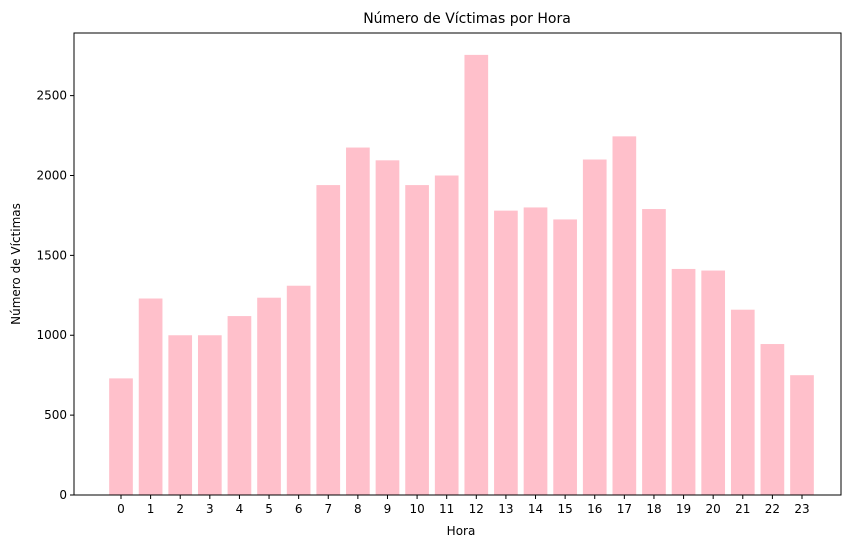 The height and width of the screenshot is (548, 859). Describe the element at coordinates (624, 509) in the screenshot. I see `x-tick-label: 17` at that location.